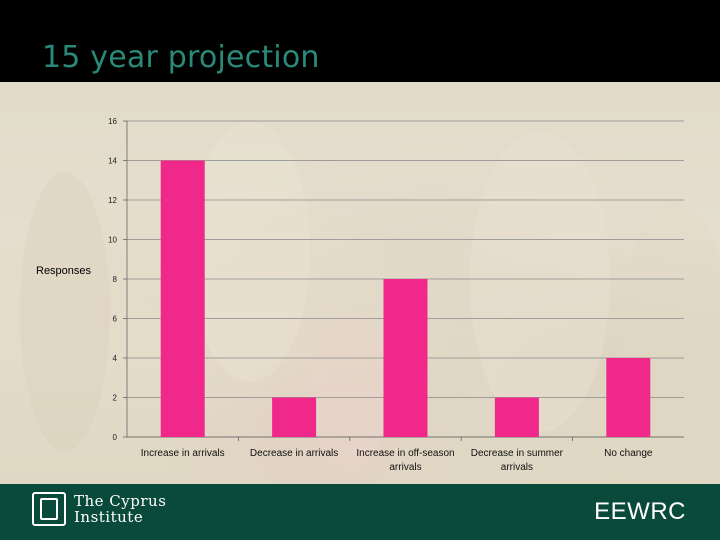 The image size is (720, 540). What do you see at coordinates (517, 453) in the screenshot?
I see `x-tick-label-line: Decrease in summer` at bounding box center [517, 453].